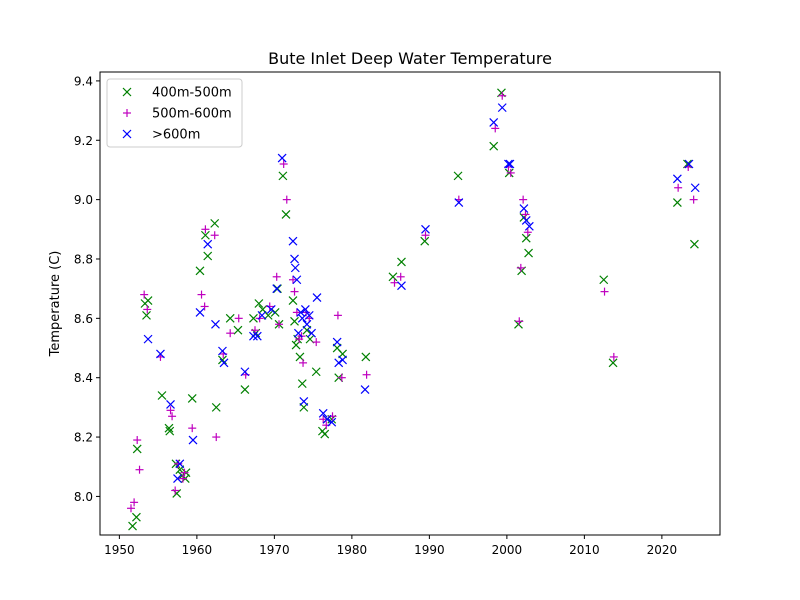  Describe the element at coordinates (222, 360) in the screenshot. I see `data-point-s0-21-stroke-b` at that location.